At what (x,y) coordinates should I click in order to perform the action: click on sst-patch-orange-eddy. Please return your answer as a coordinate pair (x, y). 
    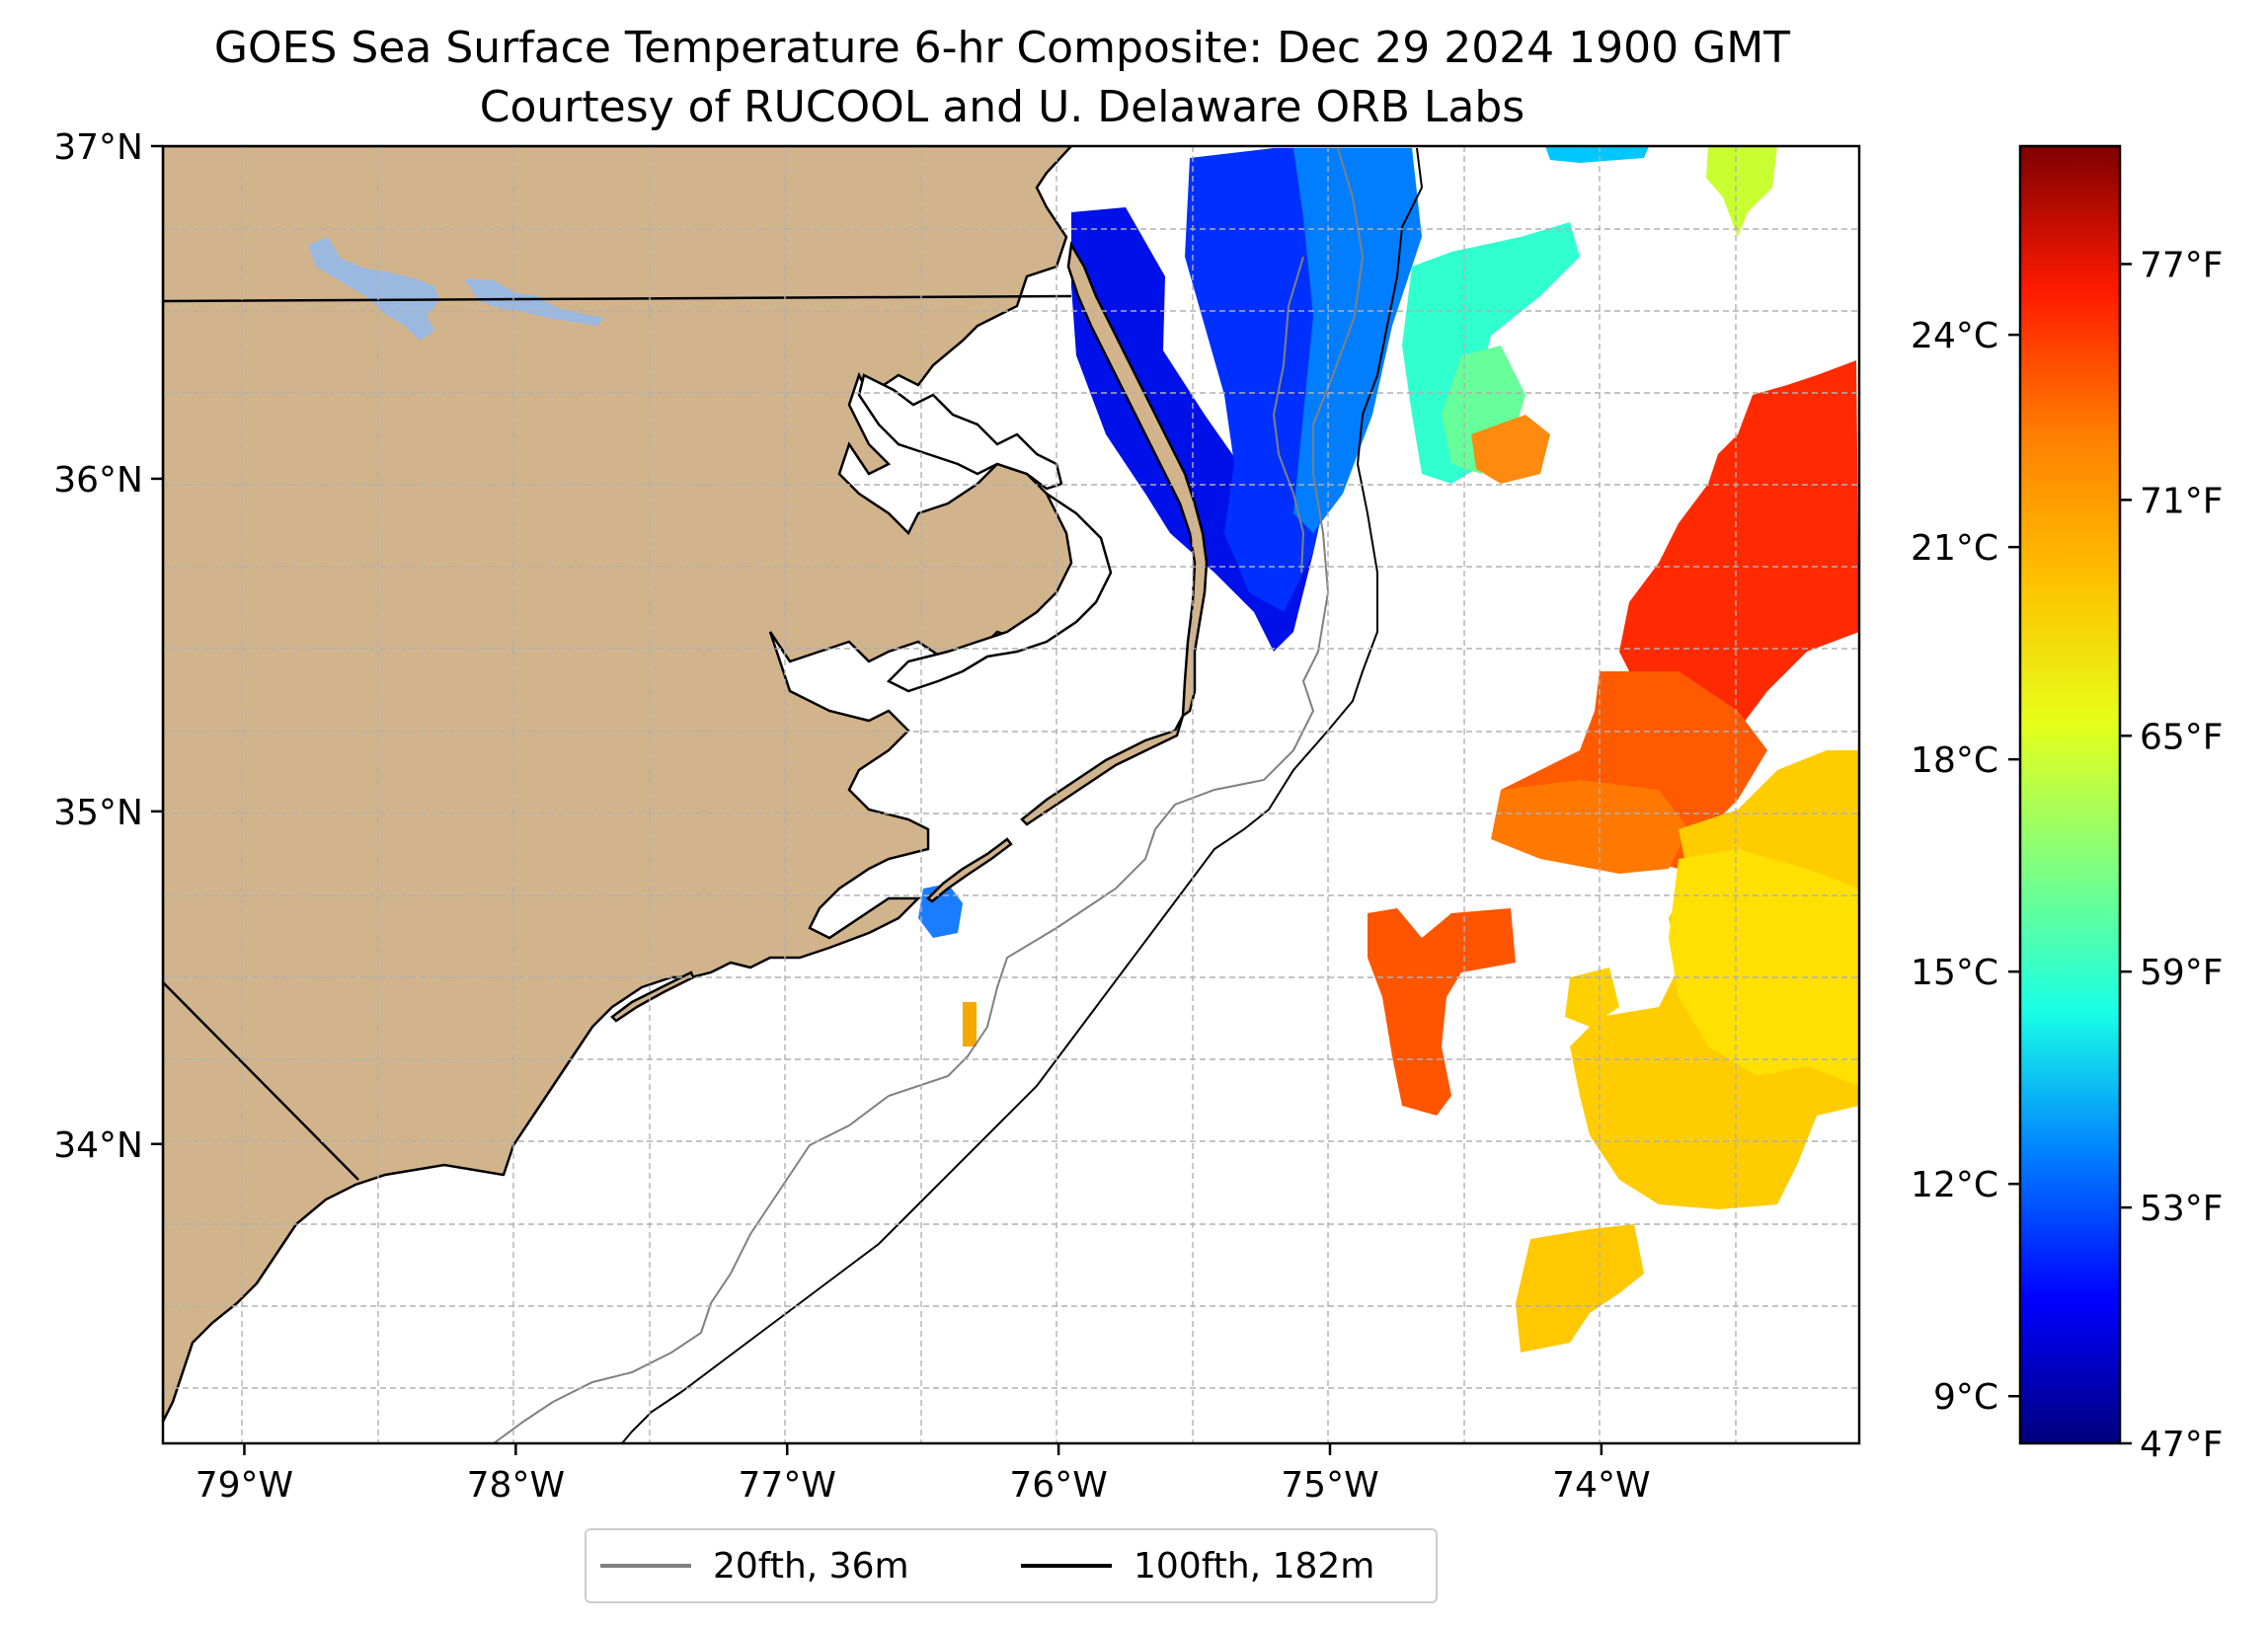
    Looking at the image, I should click on (1442, 1012).